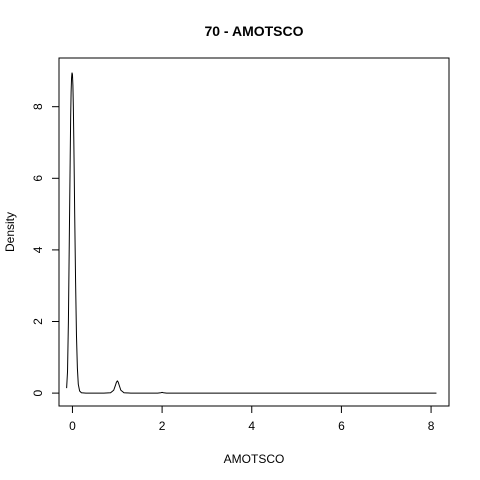 The height and width of the screenshot is (480, 480). What do you see at coordinates (253, 31) in the screenshot?
I see `chart-title: 70 - AMOTSCO` at bounding box center [253, 31].